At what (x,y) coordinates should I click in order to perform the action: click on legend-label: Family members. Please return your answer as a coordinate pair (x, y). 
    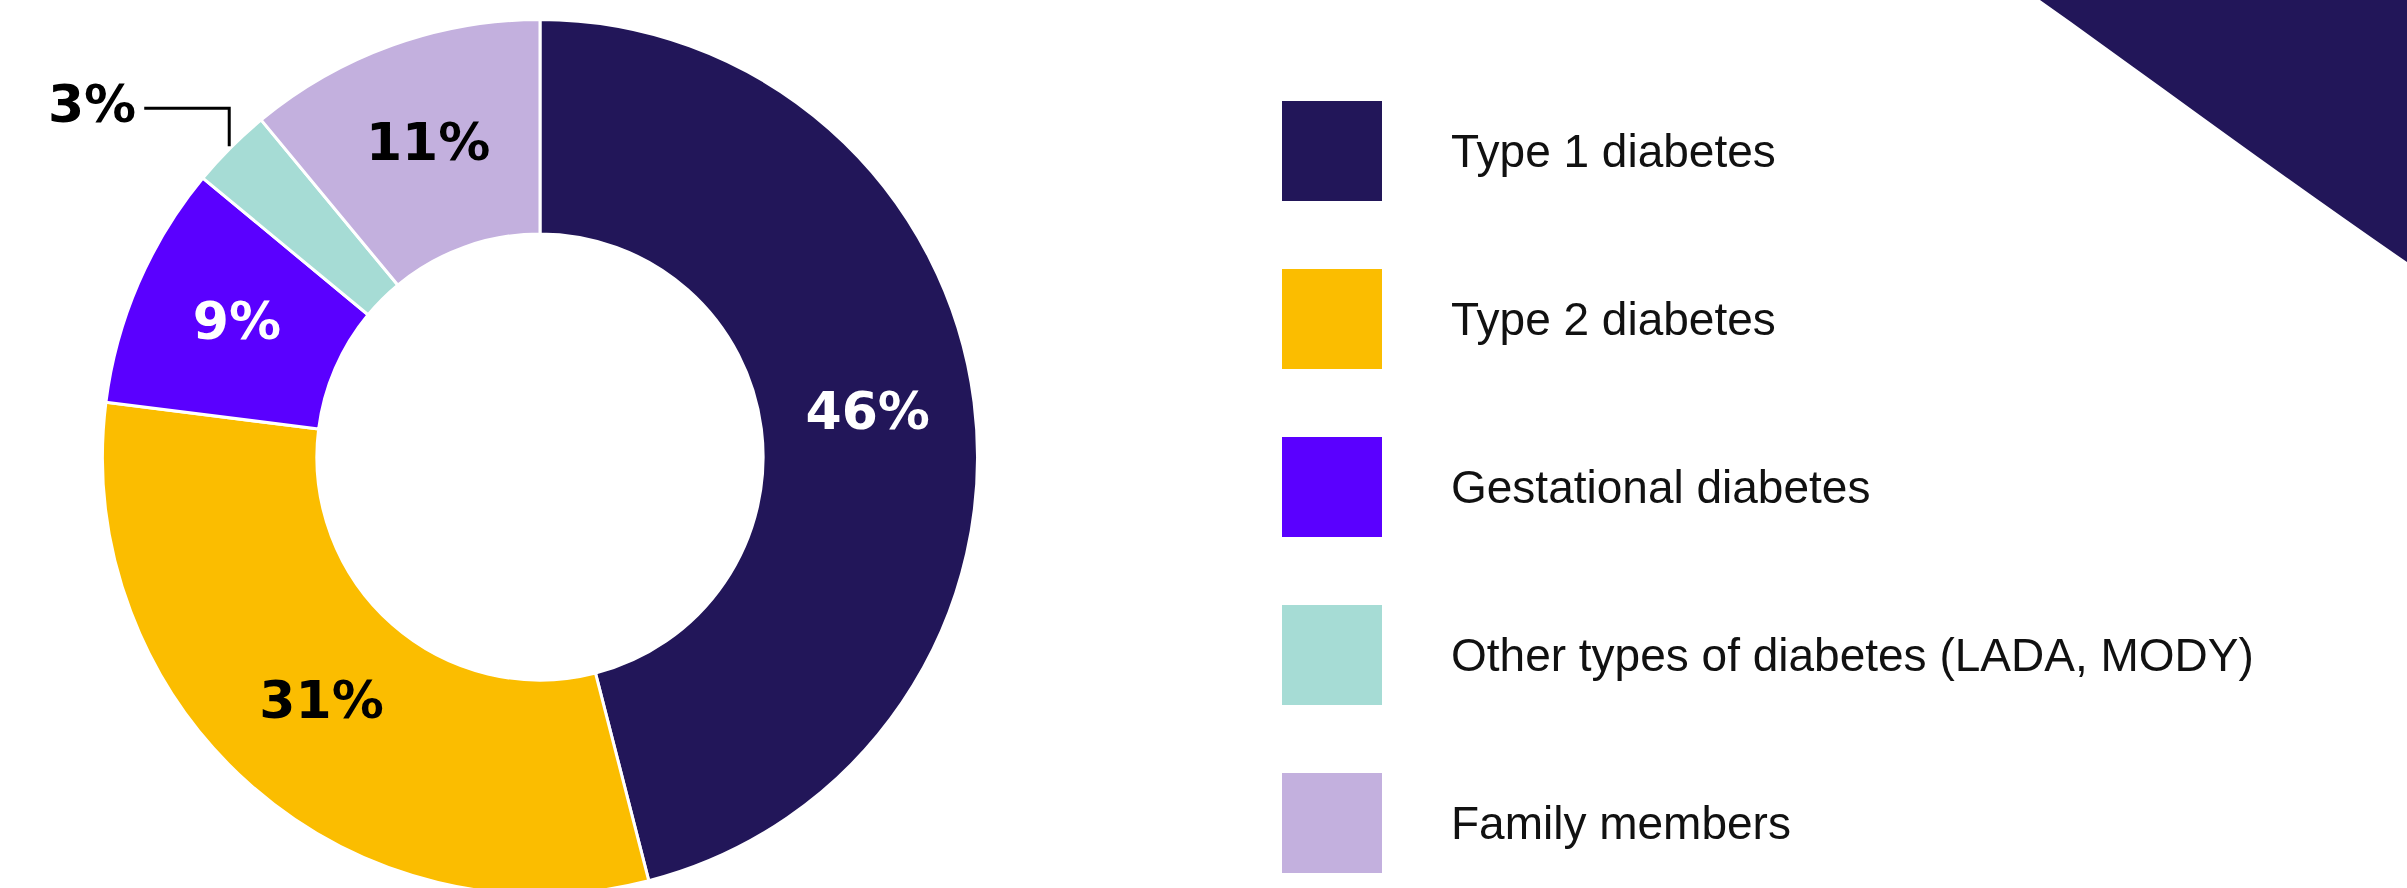
    Looking at the image, I should click on (1621, 823).